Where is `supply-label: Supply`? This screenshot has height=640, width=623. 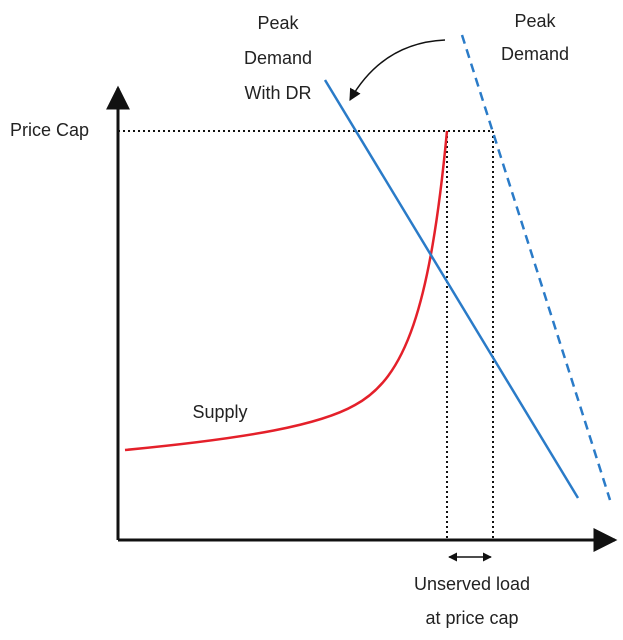 supply-label: Supply is located at coordinates (219, 412).